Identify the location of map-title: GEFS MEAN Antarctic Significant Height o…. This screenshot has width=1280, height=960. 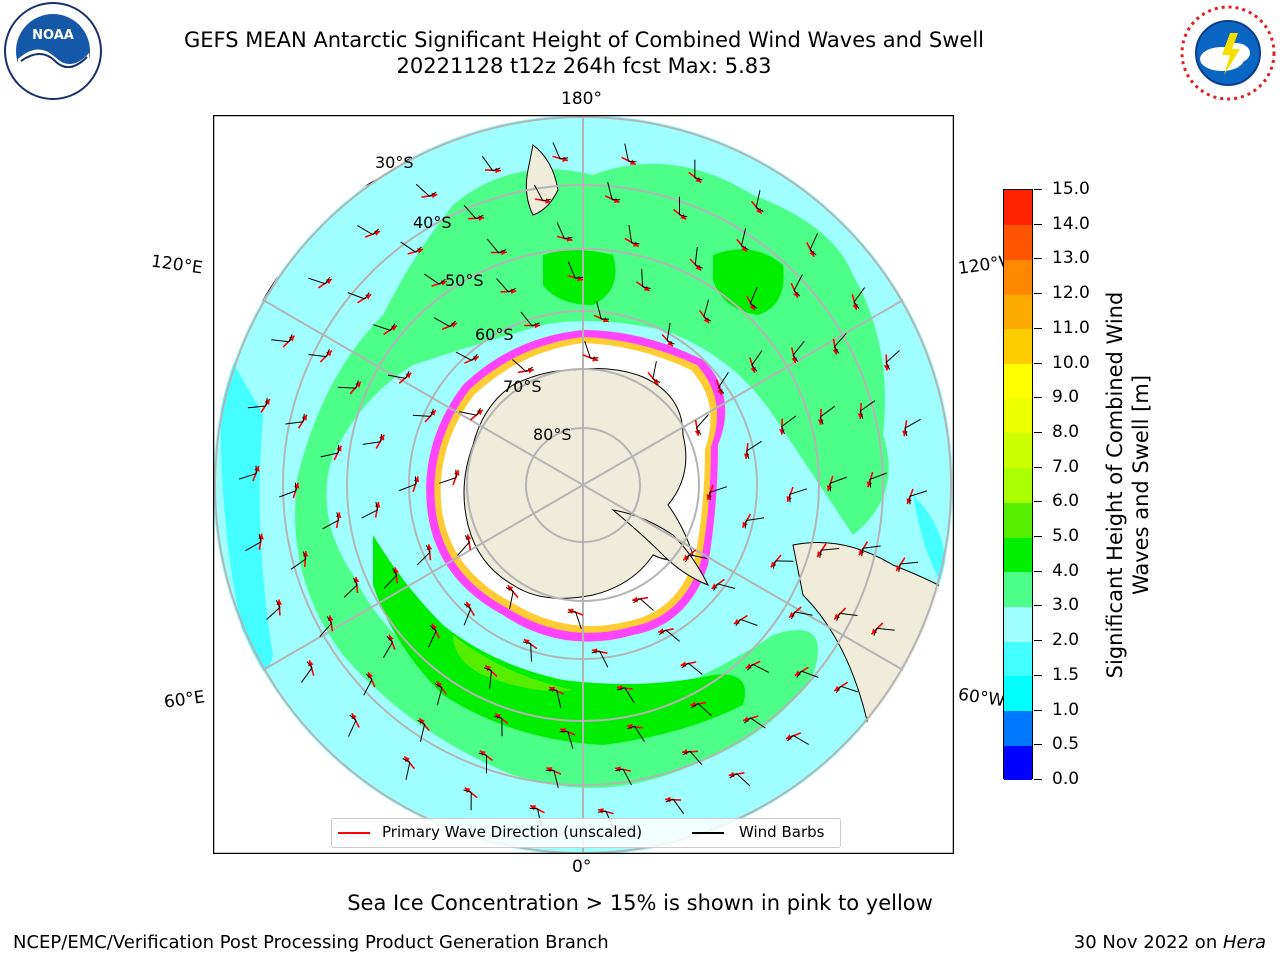
(584, 40).